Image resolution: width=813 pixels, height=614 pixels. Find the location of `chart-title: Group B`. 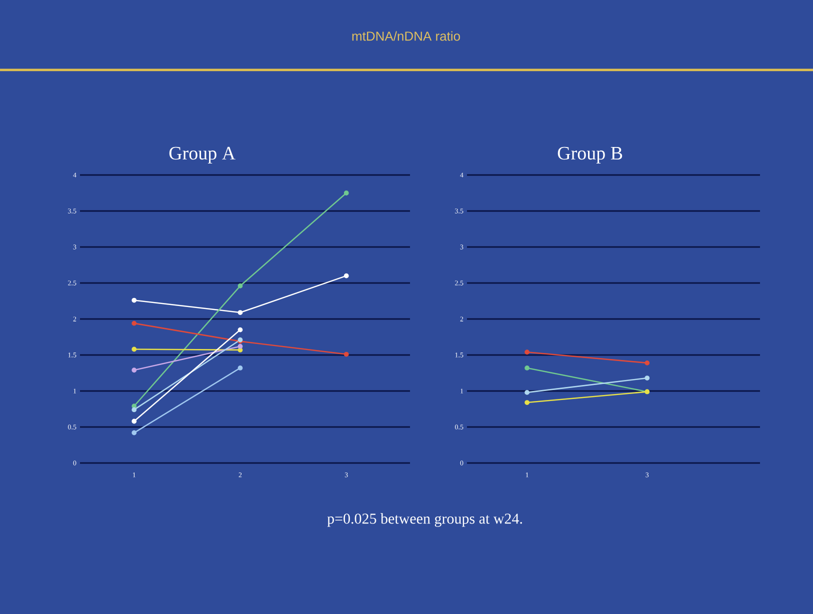

chart-title: Group B is located at coordinates (590, 155).